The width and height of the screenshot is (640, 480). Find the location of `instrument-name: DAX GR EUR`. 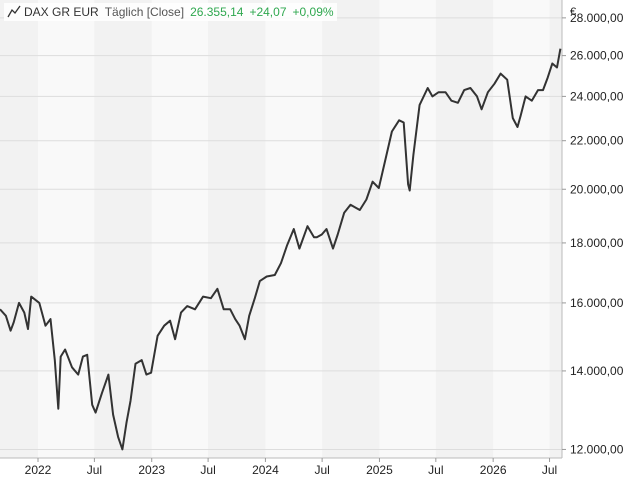

instrument-name: DAX GR EUR is located at coordinates (61, 12).